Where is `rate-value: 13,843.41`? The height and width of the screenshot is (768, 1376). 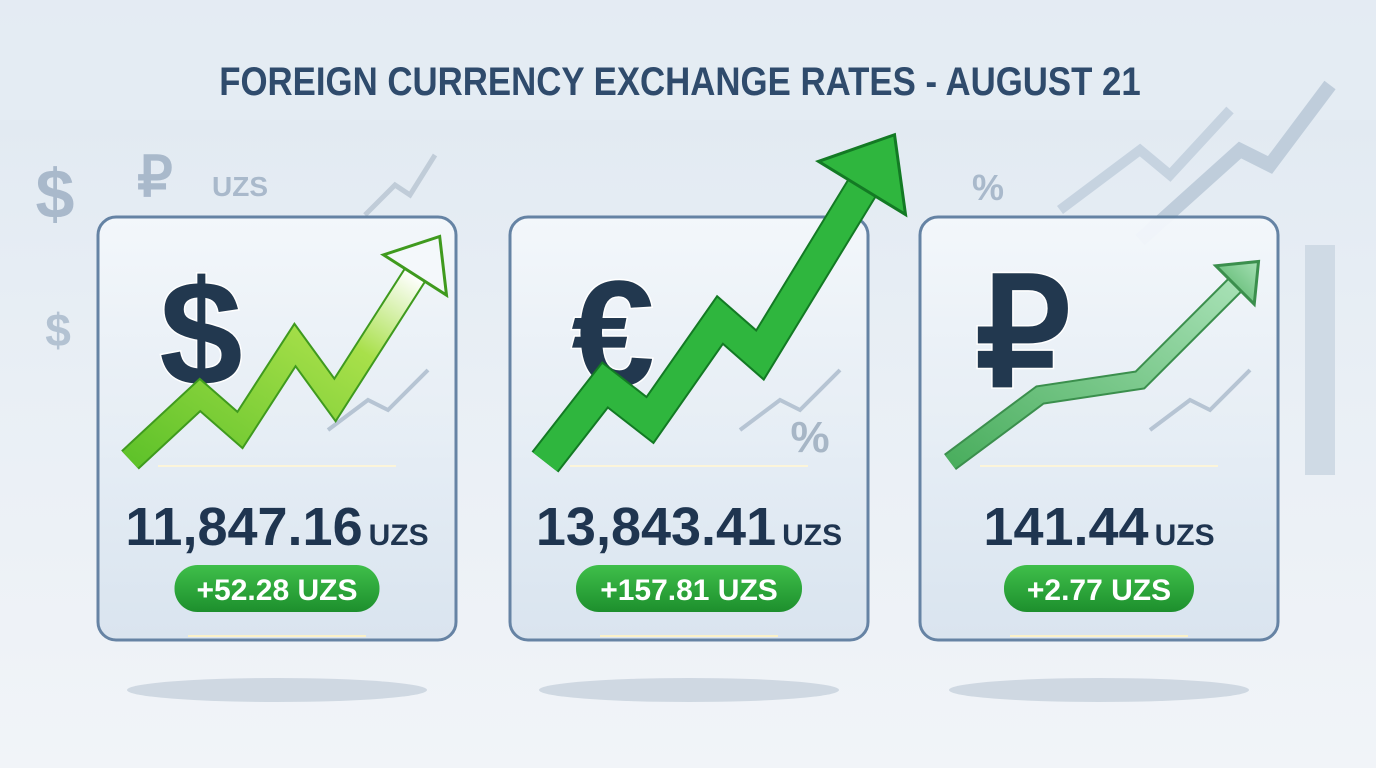 rate-value: 13,843.41 is located at coordinates (656, 527).